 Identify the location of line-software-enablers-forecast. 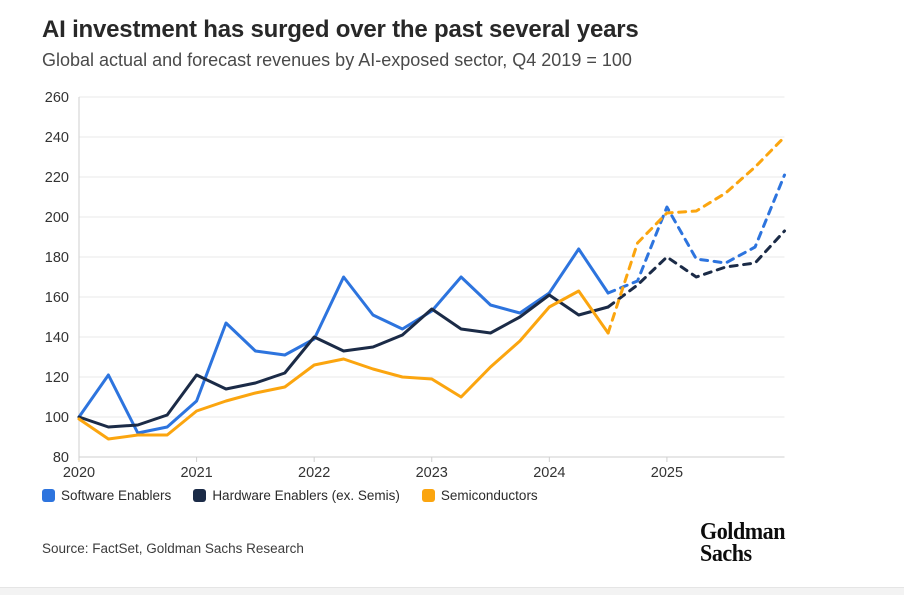
(696, 234).